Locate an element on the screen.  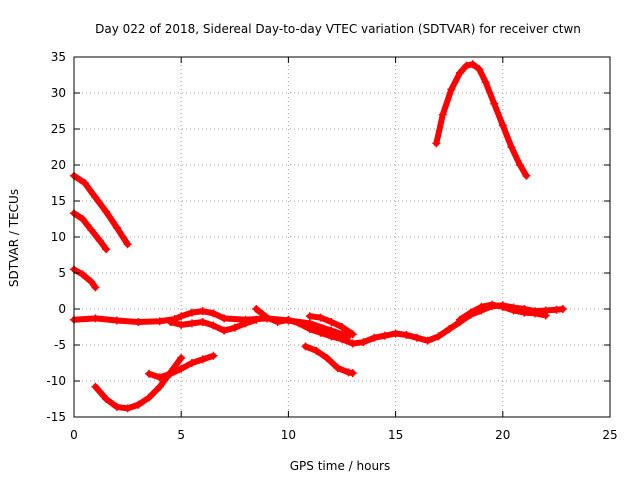
y-axis-label: SDTVAR / TECUs is located at coordinates (14, 238).